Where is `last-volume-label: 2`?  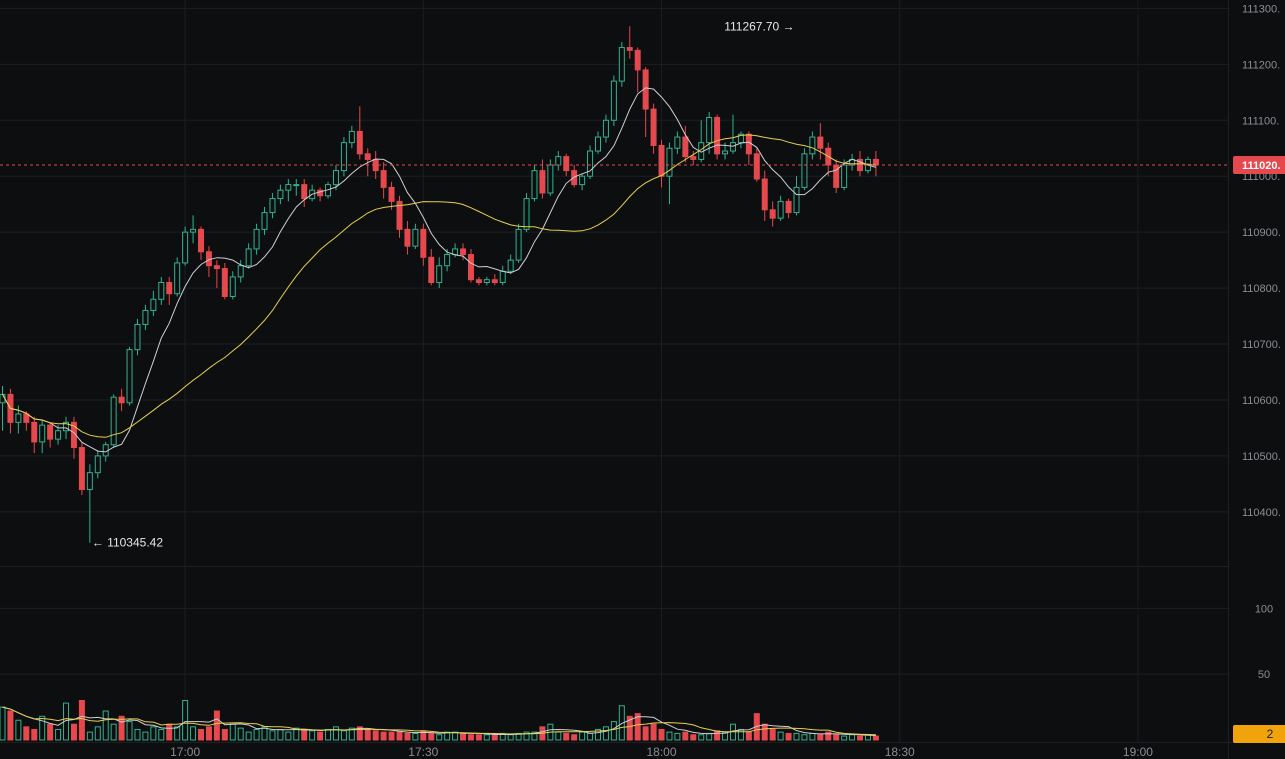 last-volume-label: 2 is located at coordinates (1270, 734).